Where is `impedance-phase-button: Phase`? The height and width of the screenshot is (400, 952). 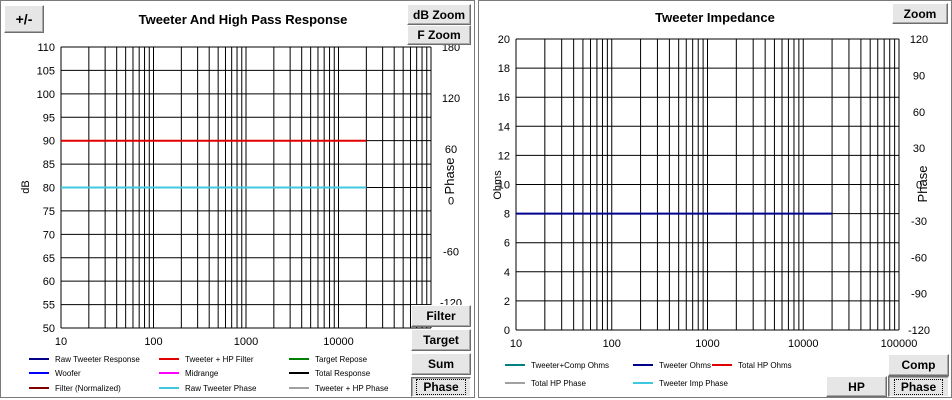
impedance-phase-button: Phase is located at coordinates (918, 386).